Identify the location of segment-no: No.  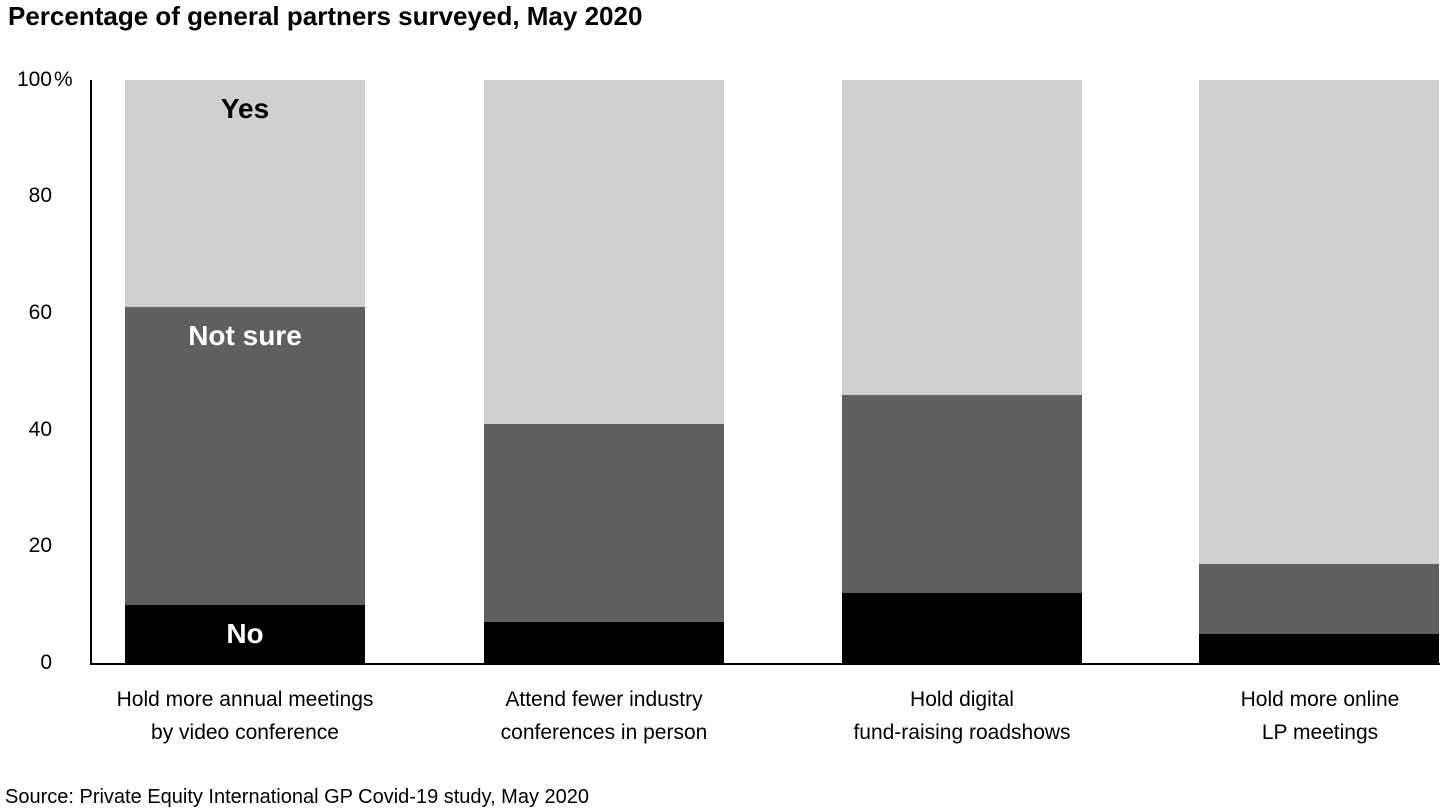
(245, 633).